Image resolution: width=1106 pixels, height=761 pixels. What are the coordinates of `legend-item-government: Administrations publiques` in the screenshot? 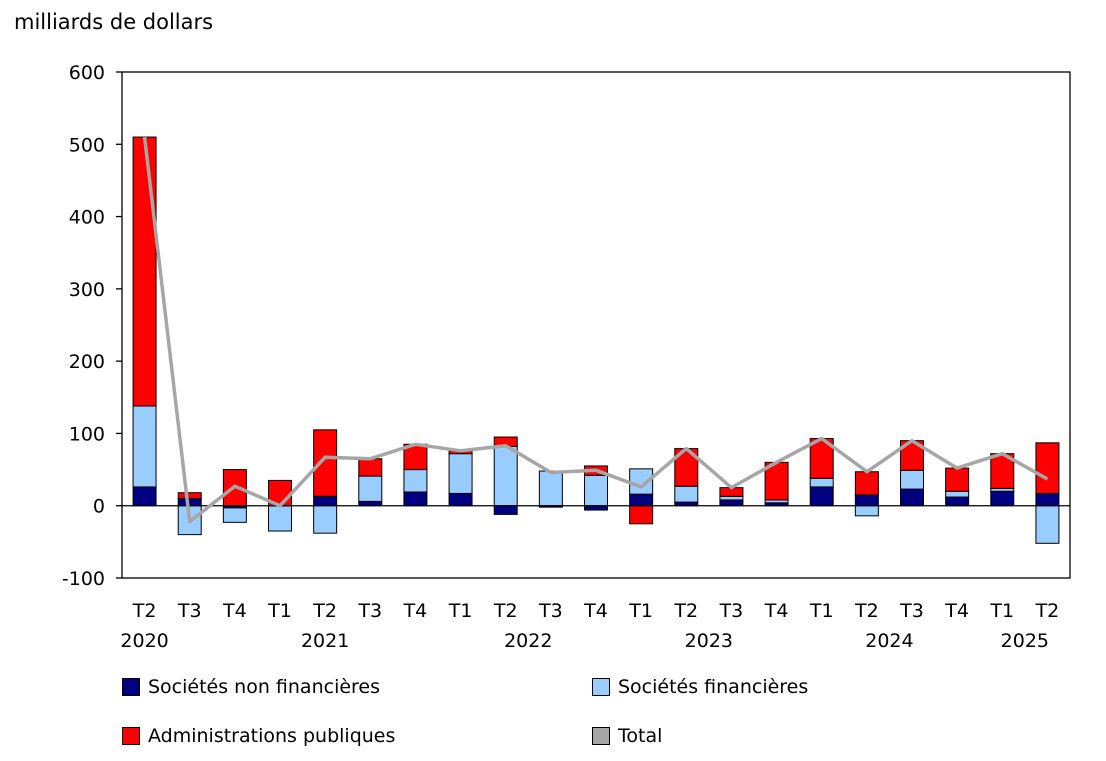 It's located at (258, 736).